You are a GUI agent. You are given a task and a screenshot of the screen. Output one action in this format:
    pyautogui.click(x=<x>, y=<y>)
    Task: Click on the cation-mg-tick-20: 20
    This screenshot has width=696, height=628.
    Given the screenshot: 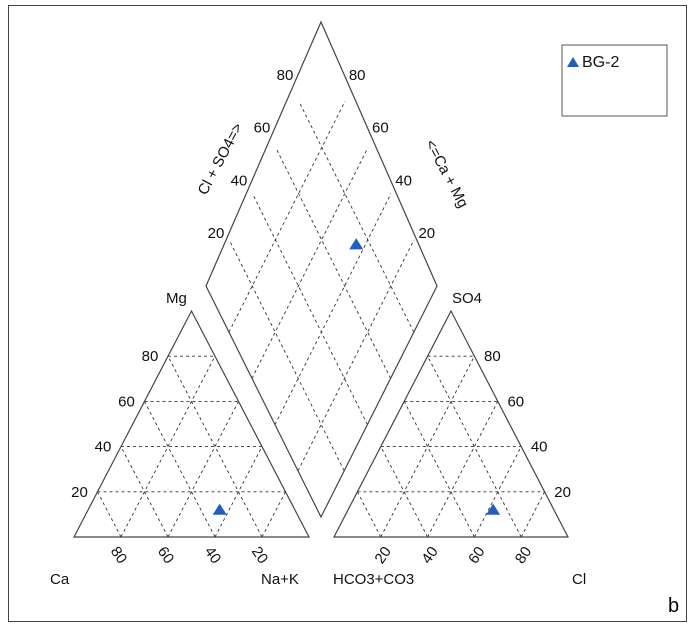 What is the action you would take?
    pyautogui.click(x=79, y=492)
    